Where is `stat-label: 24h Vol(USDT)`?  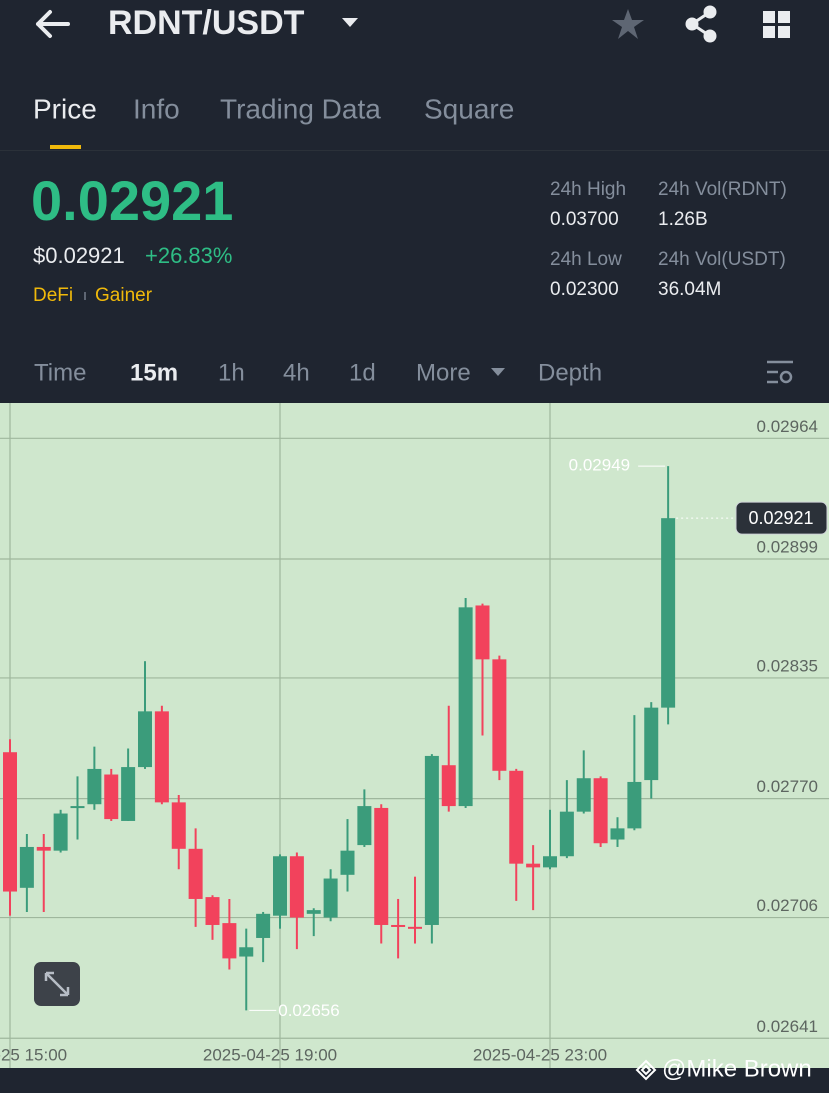
stat-label: 24h Vol(USDT) is located at coordinates (722, 259).